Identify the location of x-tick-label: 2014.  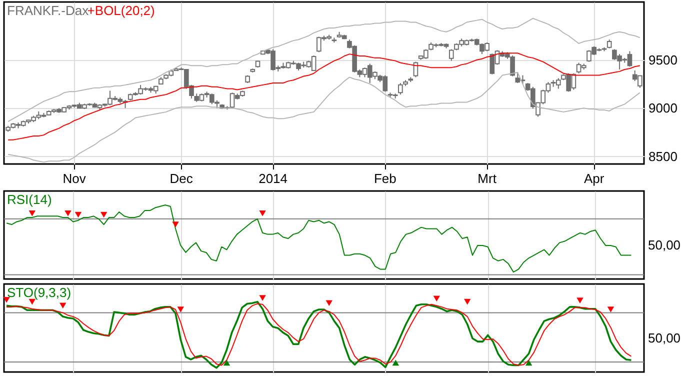
(273, 178).